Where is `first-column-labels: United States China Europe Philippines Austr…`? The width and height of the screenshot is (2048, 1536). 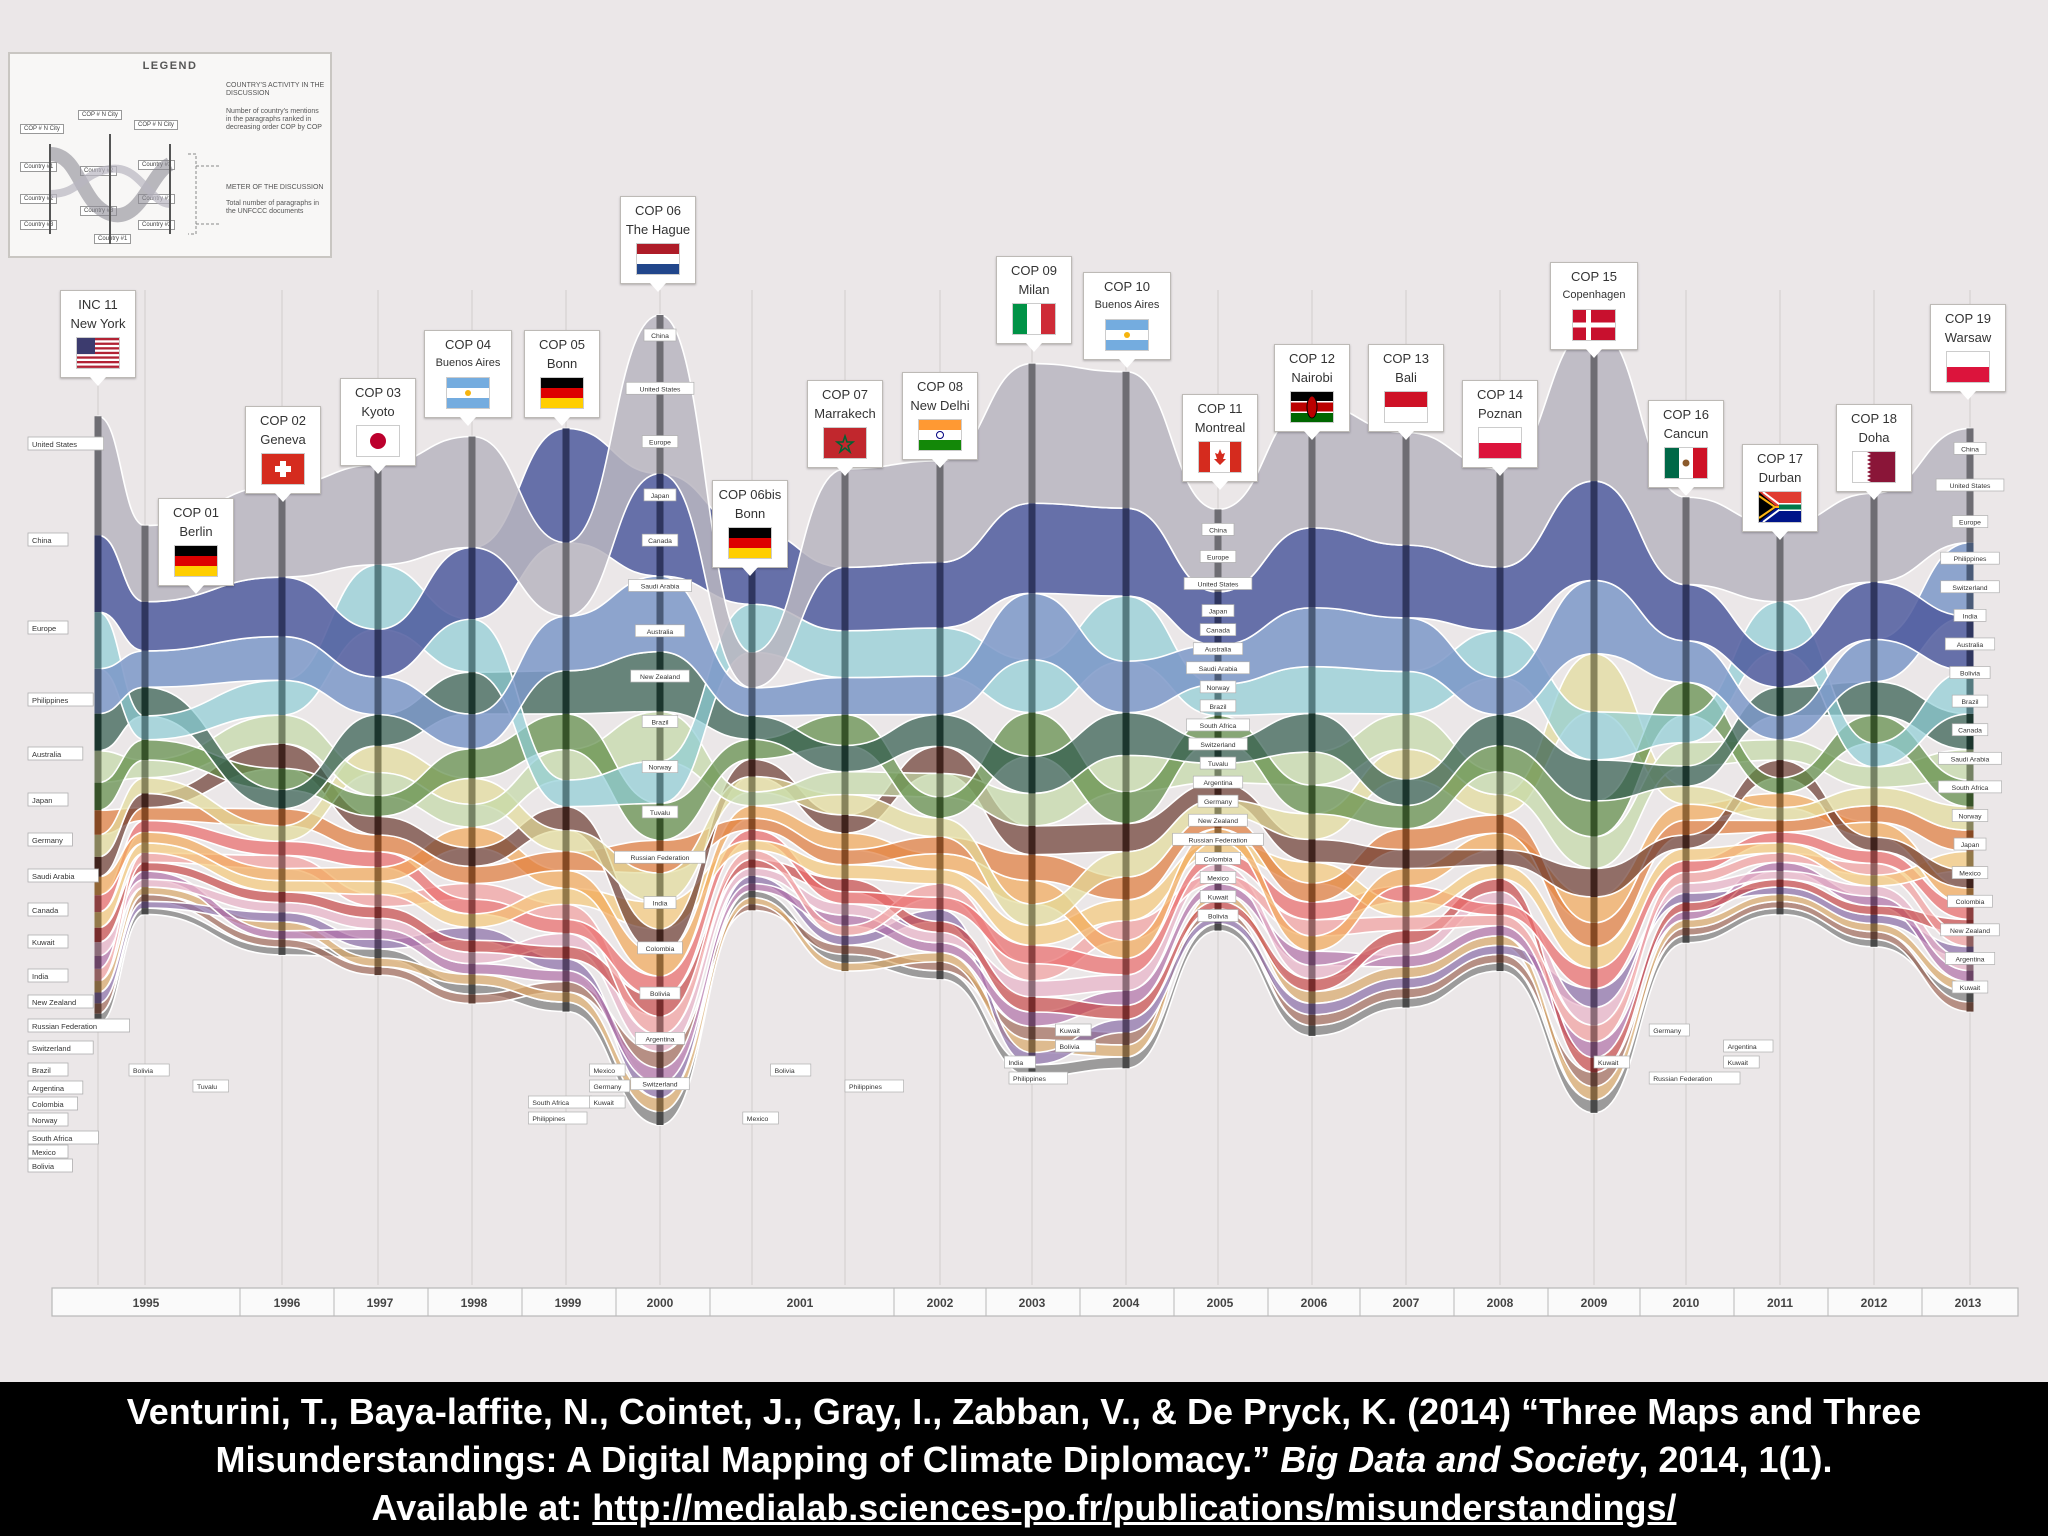 first-column-labels: United States China Europe Philippines Austr… is located at coordinates (78, 804).